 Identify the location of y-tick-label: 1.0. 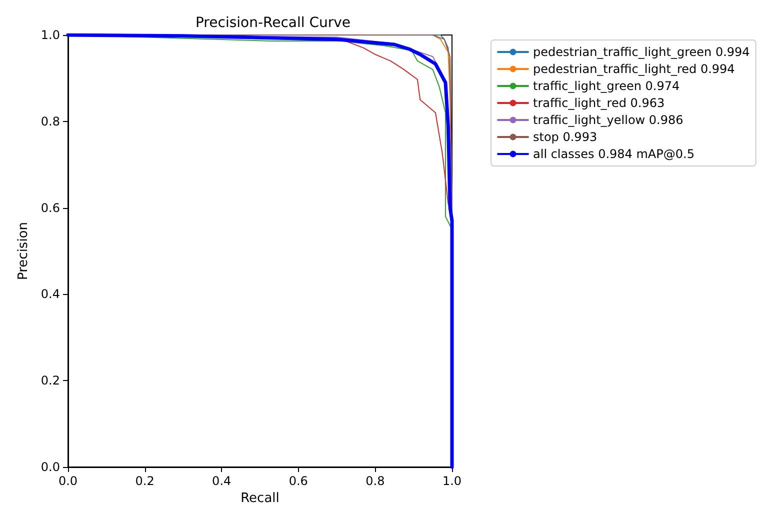
(50, 35).